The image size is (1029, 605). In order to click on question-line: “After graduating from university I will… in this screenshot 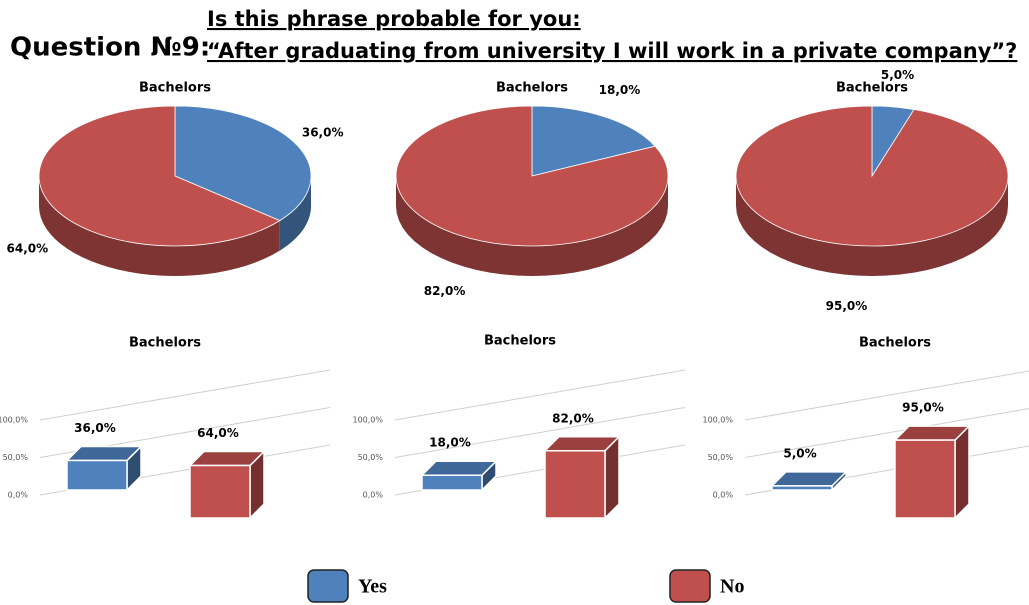, I will do `click(612, 51)`.